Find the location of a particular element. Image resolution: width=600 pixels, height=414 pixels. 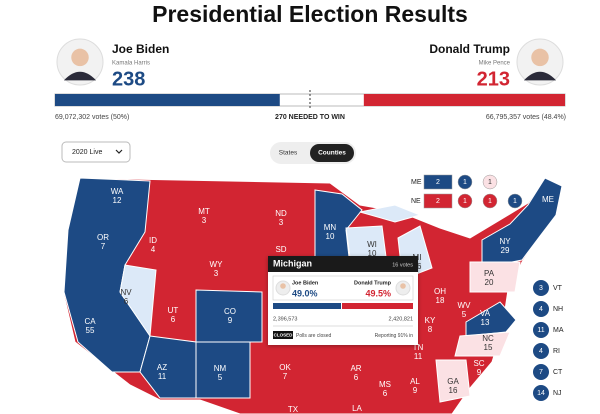

small-state-votes: 14 is located at coordinates (541, 393).